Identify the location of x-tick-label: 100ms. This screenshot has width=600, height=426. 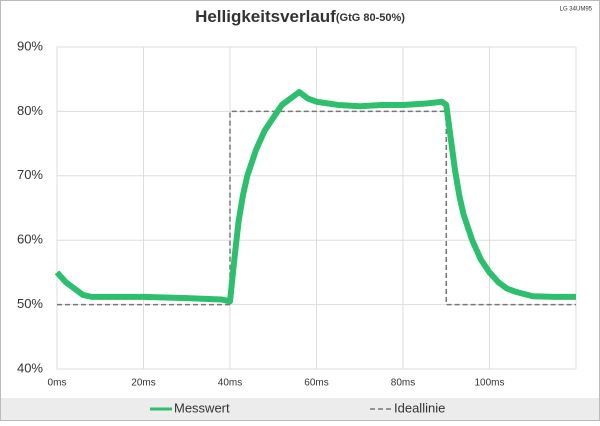
(489, 383).